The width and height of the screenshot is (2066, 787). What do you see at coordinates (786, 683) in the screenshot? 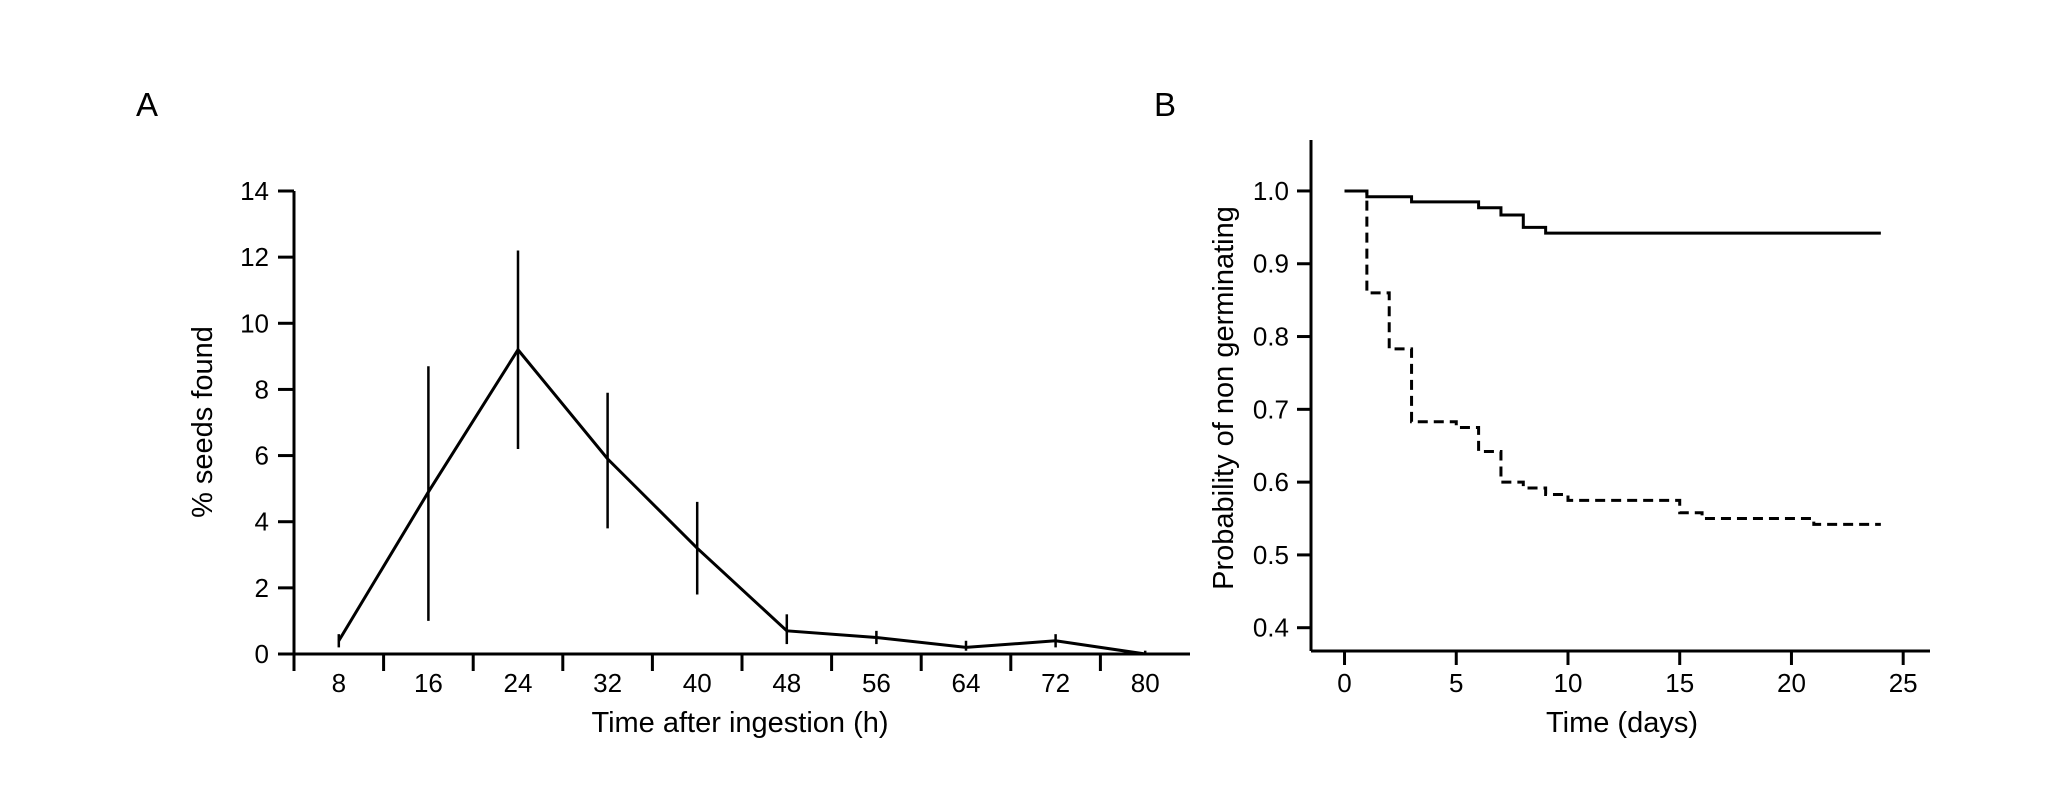
I see `panel-a-x-tick-label: 48` at bounding box center [786, 683].